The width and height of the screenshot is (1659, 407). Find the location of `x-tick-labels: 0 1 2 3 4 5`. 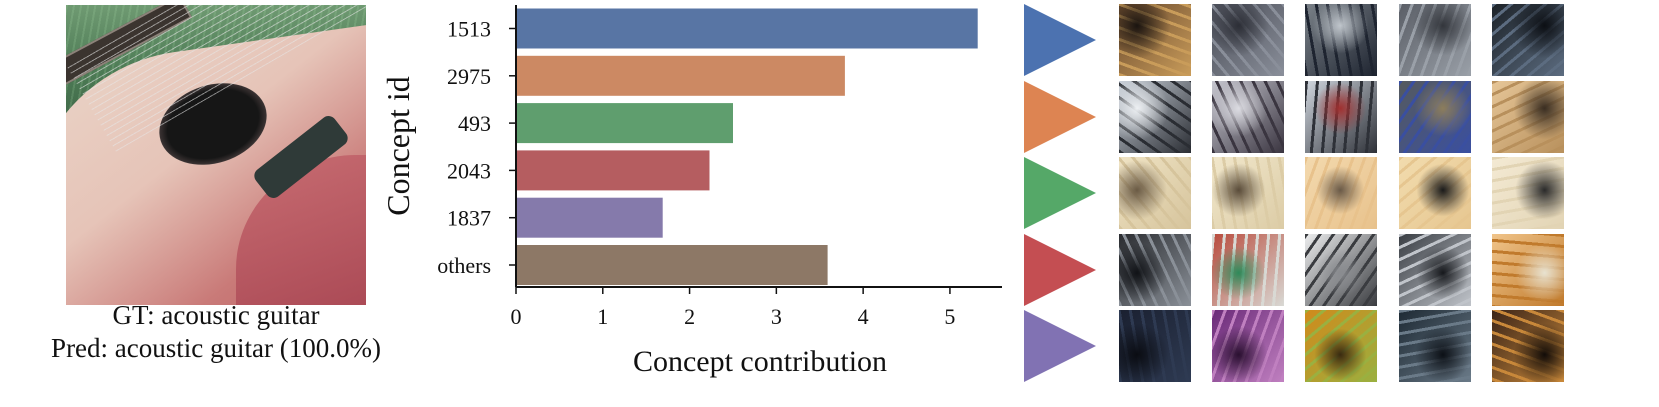

x-tick-labels: 0 1 2 3 4 5 is located at coordinates (733, 308).